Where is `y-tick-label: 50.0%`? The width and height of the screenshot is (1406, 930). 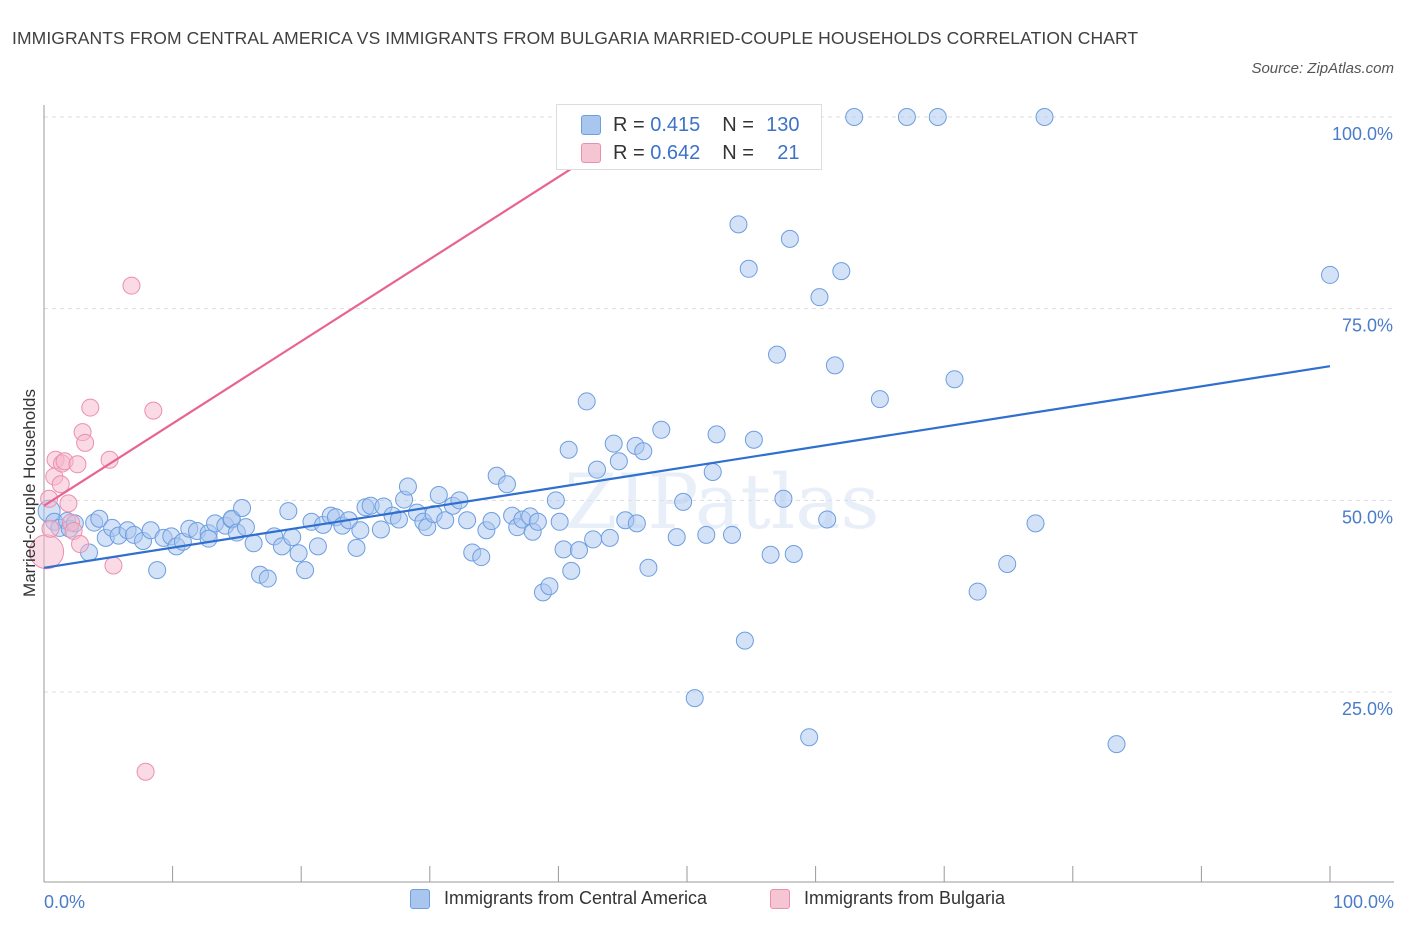 y-tick-label: 50.0% is located at coordinates (1367, 517).